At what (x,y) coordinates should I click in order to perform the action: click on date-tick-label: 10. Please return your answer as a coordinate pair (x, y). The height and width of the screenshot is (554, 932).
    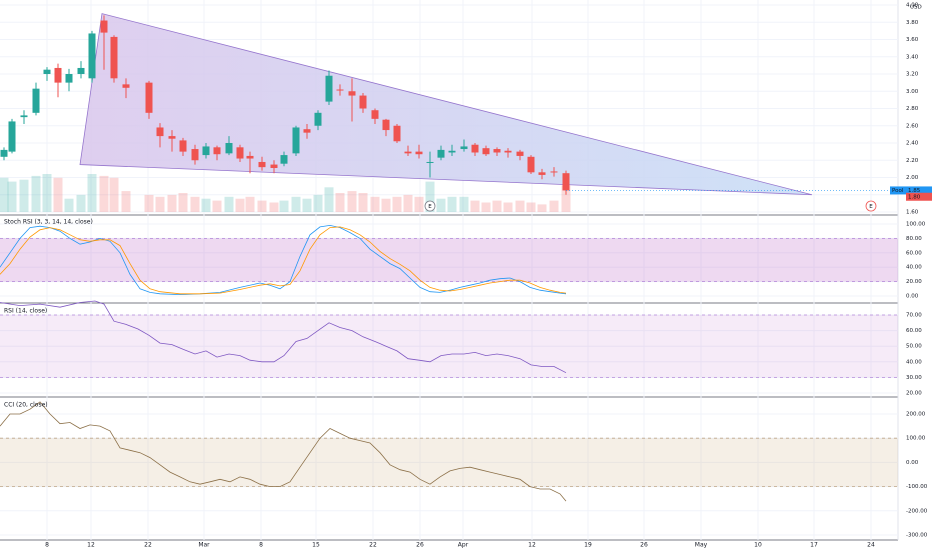
    Looking at the image, I should click on (758, 545).